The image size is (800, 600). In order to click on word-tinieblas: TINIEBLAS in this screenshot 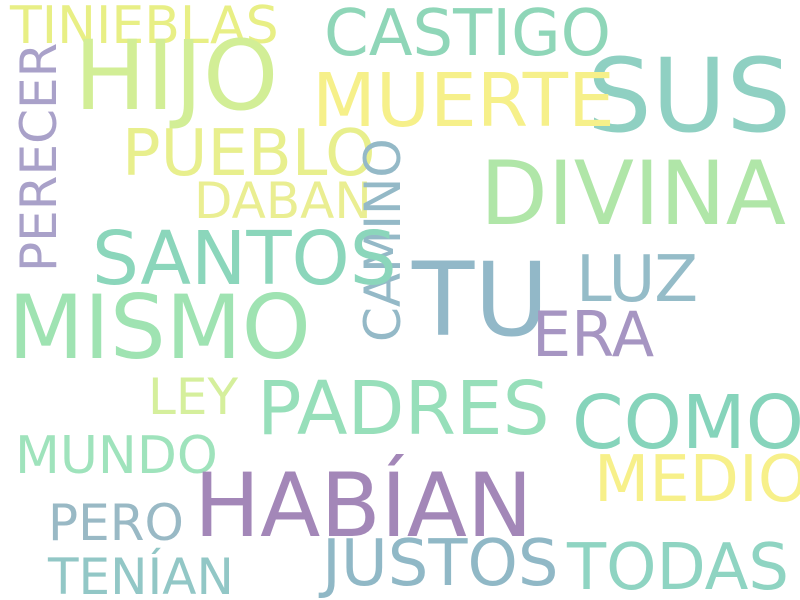, I will do `click(144, 28)`.